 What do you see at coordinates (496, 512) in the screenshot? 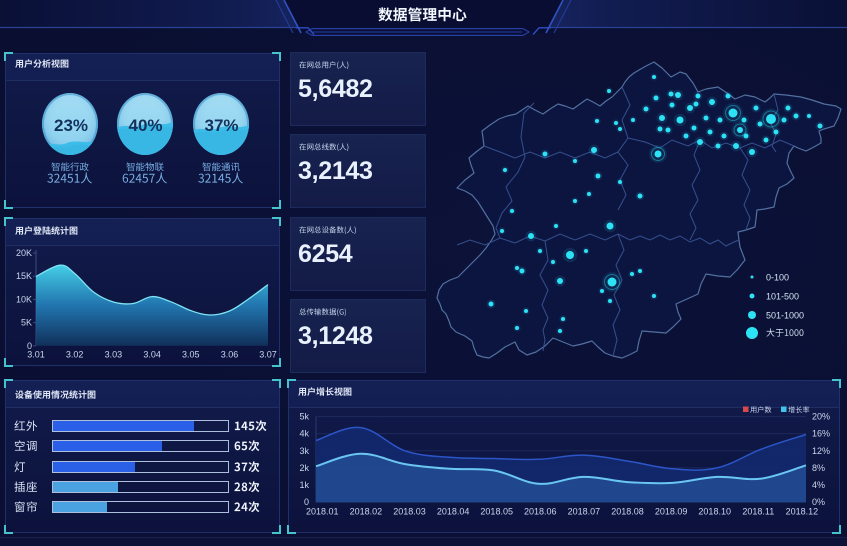
I see `svg-text: 2018.05` at bounding box center [496, 512].